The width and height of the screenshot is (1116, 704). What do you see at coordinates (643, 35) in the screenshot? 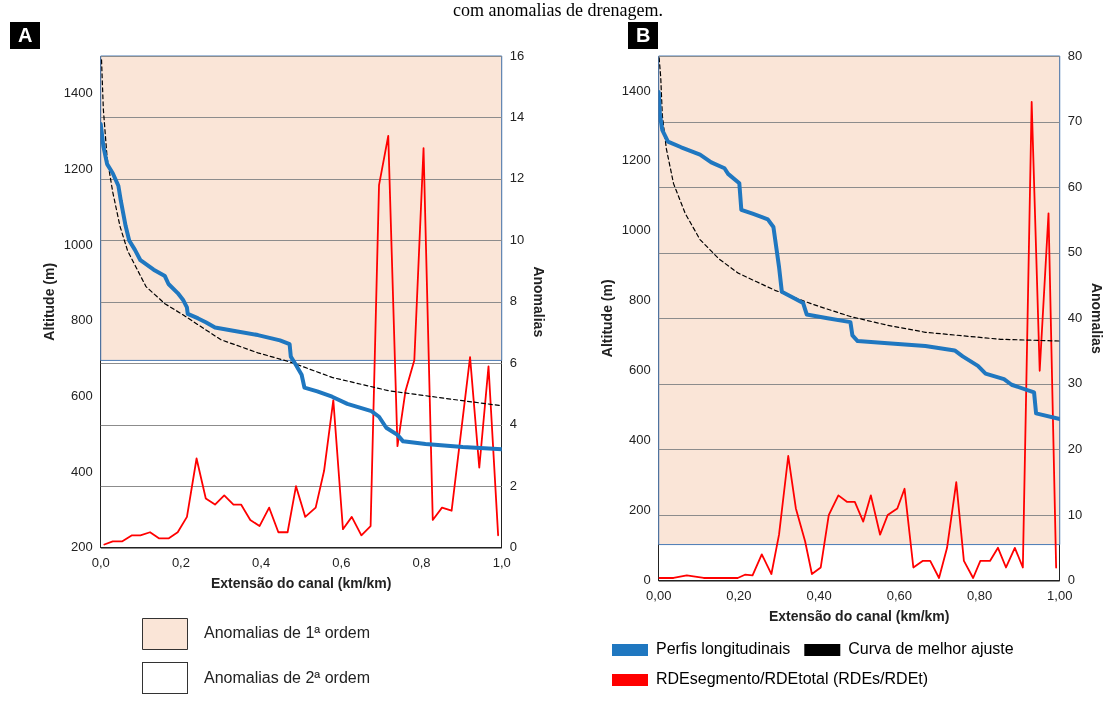
I see `chart-title: B` at bounding box center [643, 35].